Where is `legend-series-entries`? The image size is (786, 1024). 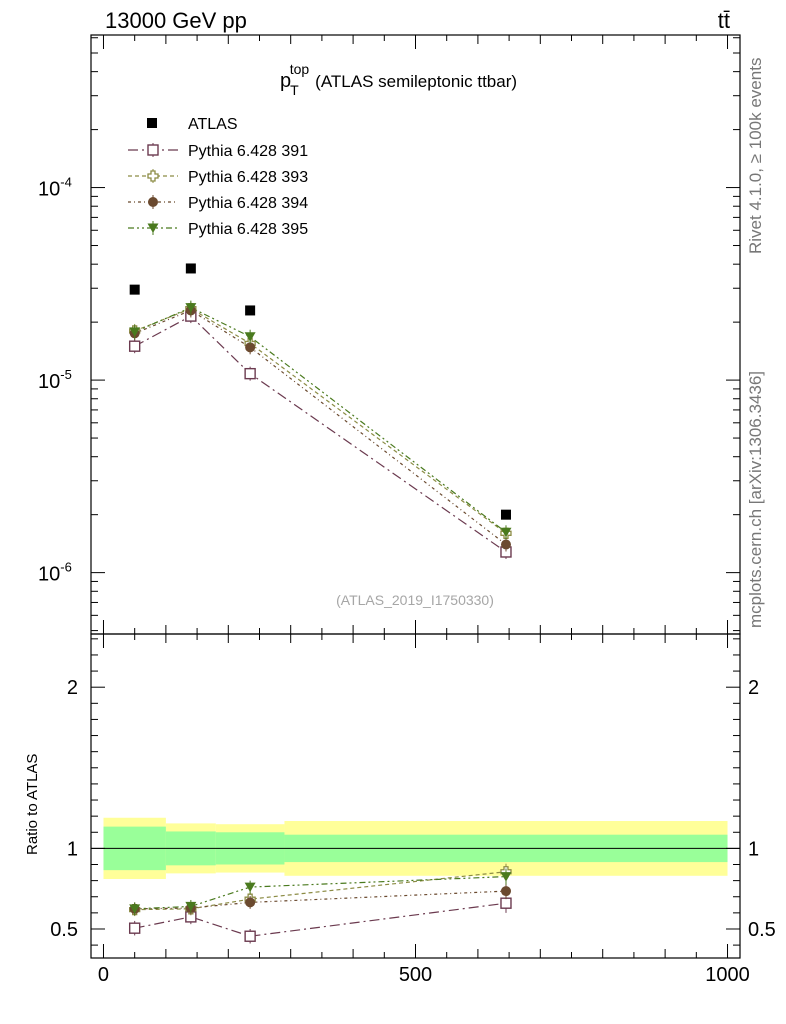
legend-series-entries is located at coordinates (153, 189).